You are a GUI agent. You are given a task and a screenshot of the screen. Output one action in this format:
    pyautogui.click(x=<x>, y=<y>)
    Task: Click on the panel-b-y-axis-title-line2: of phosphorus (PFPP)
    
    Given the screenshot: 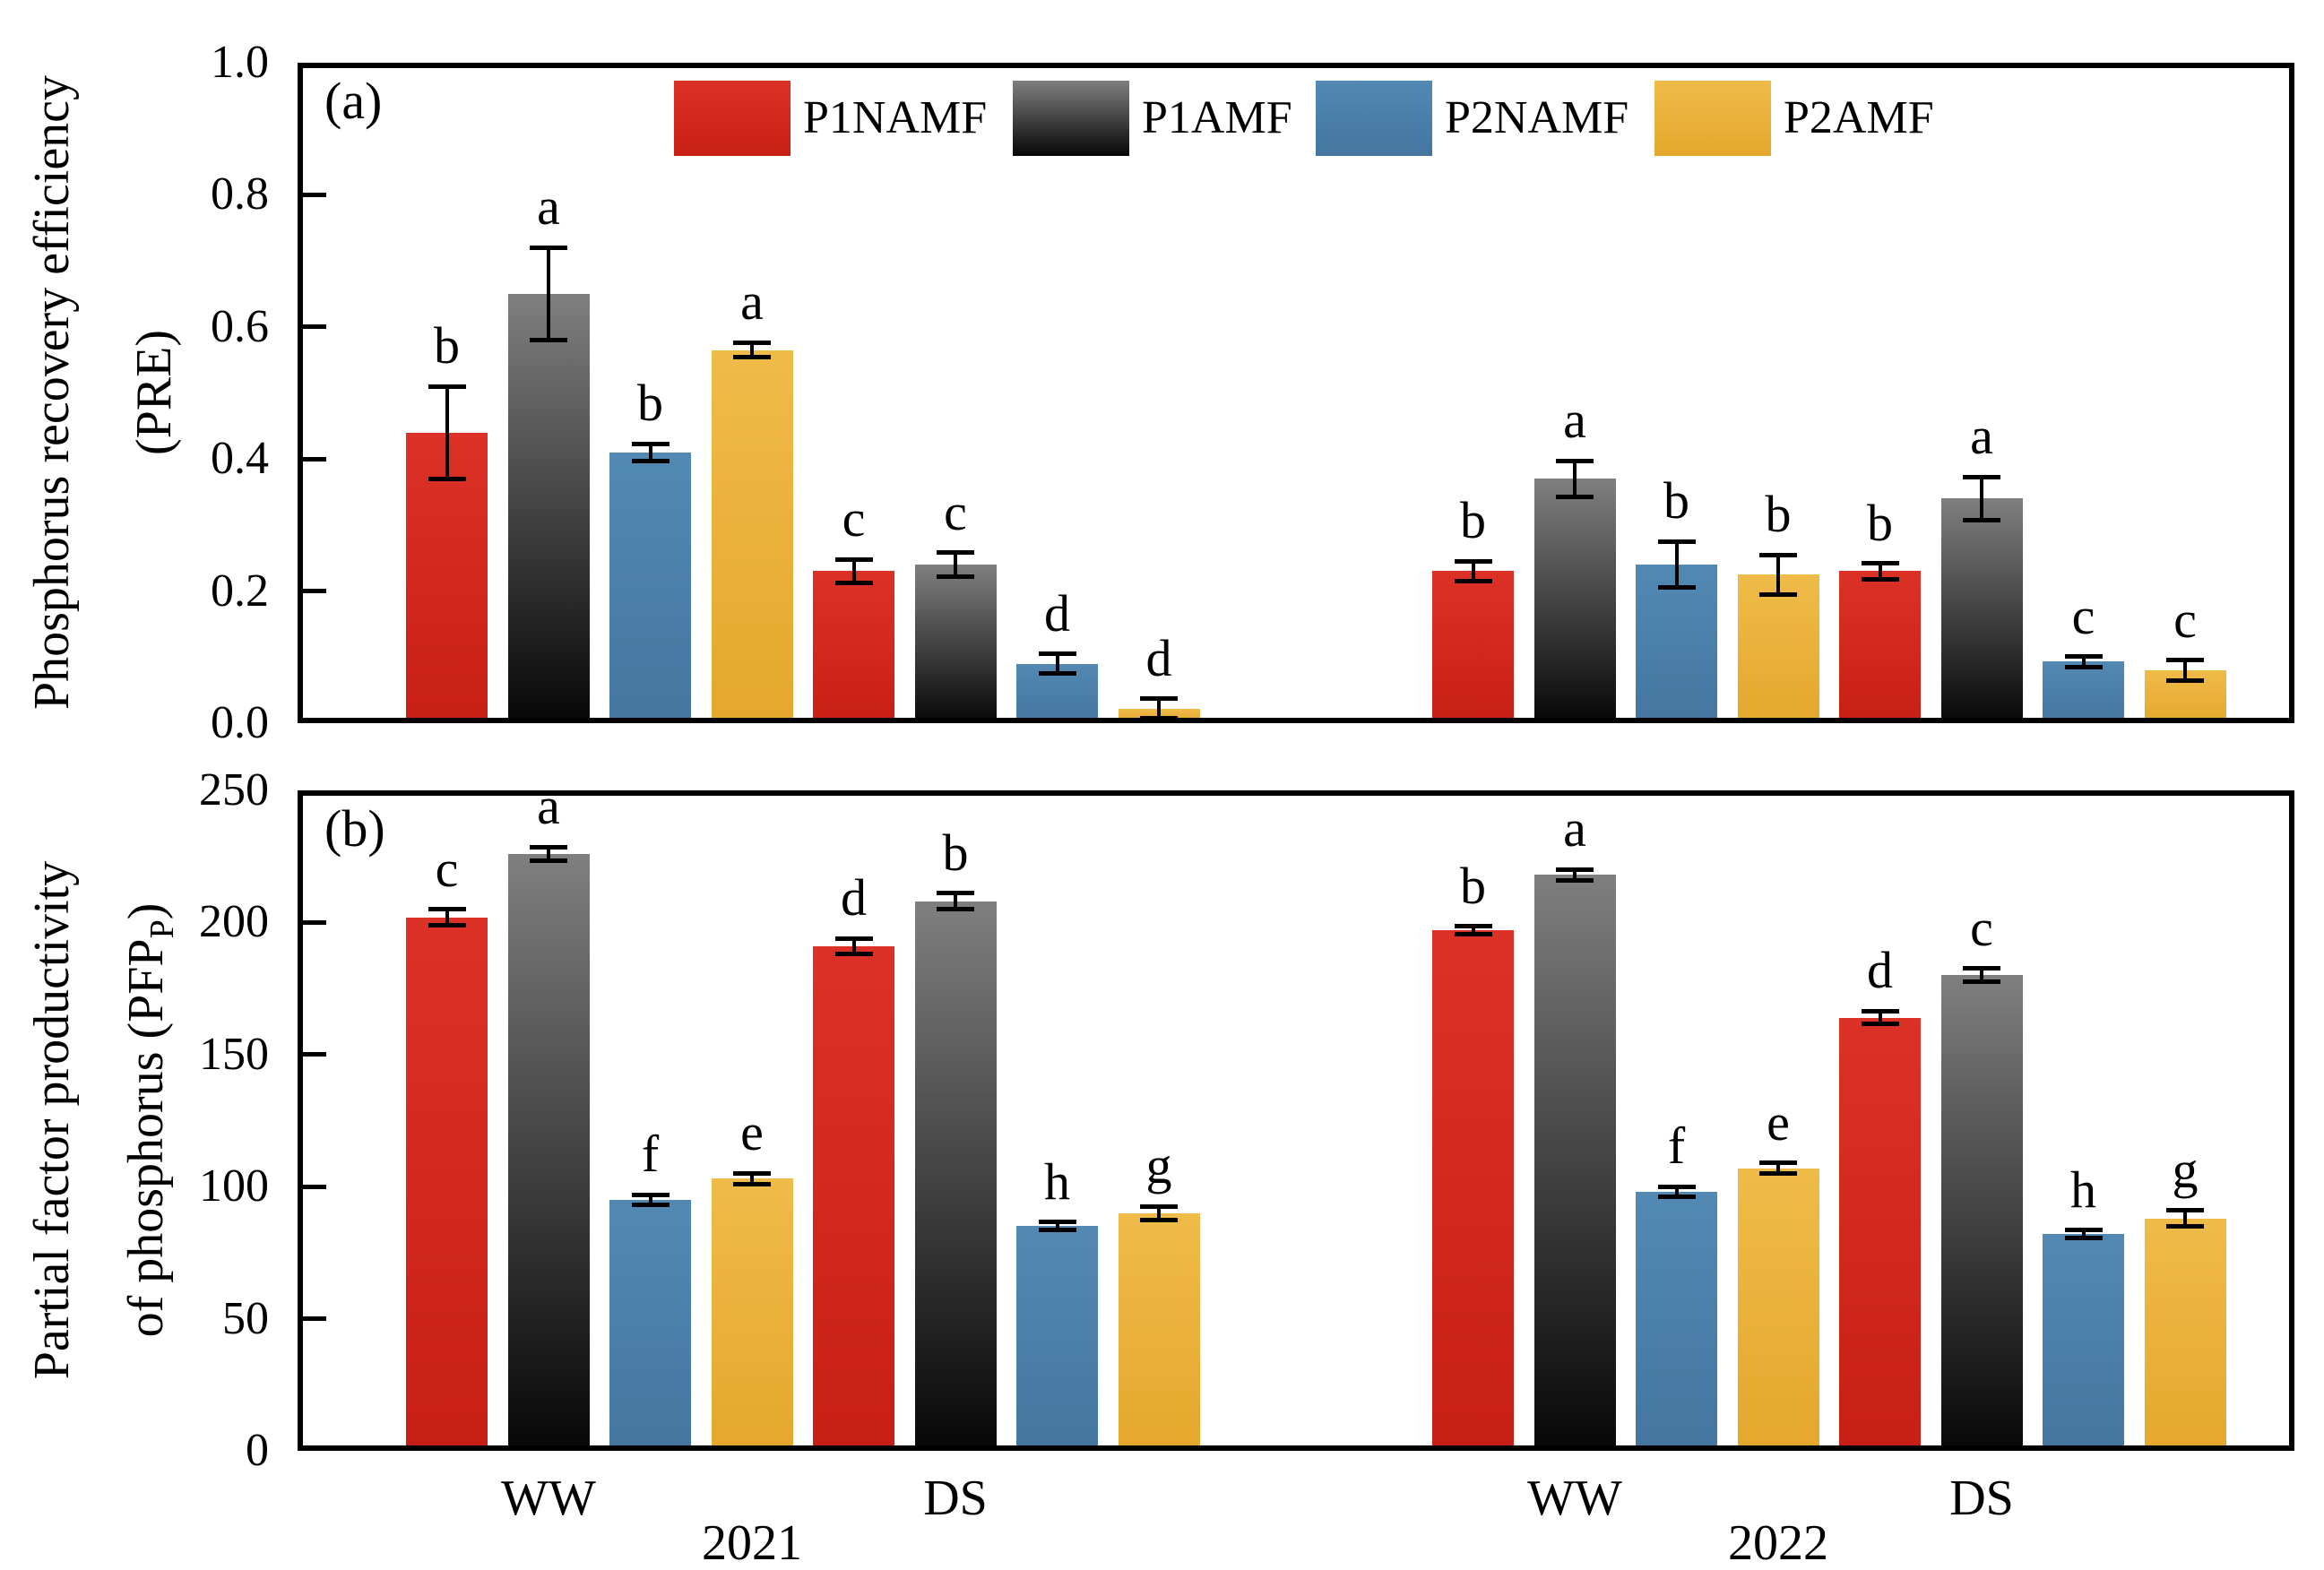 What is the action you would take?
    pyautogui.click(x=153, y=1120)
    